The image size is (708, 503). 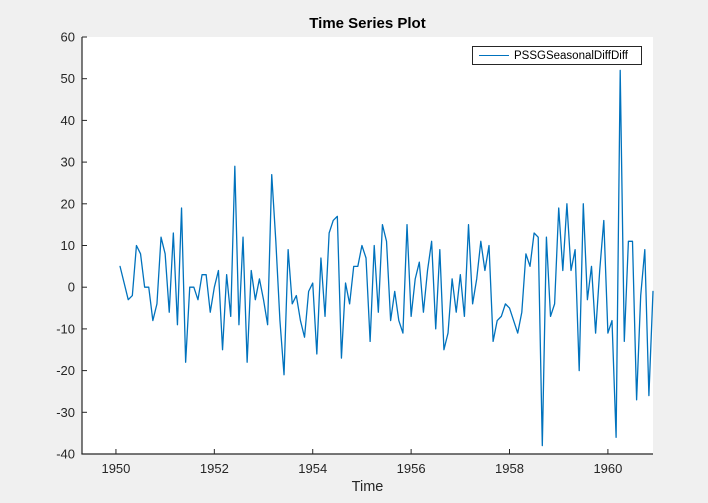 I want to click on x-tick-label: 1952, so click(x=214, y=468).